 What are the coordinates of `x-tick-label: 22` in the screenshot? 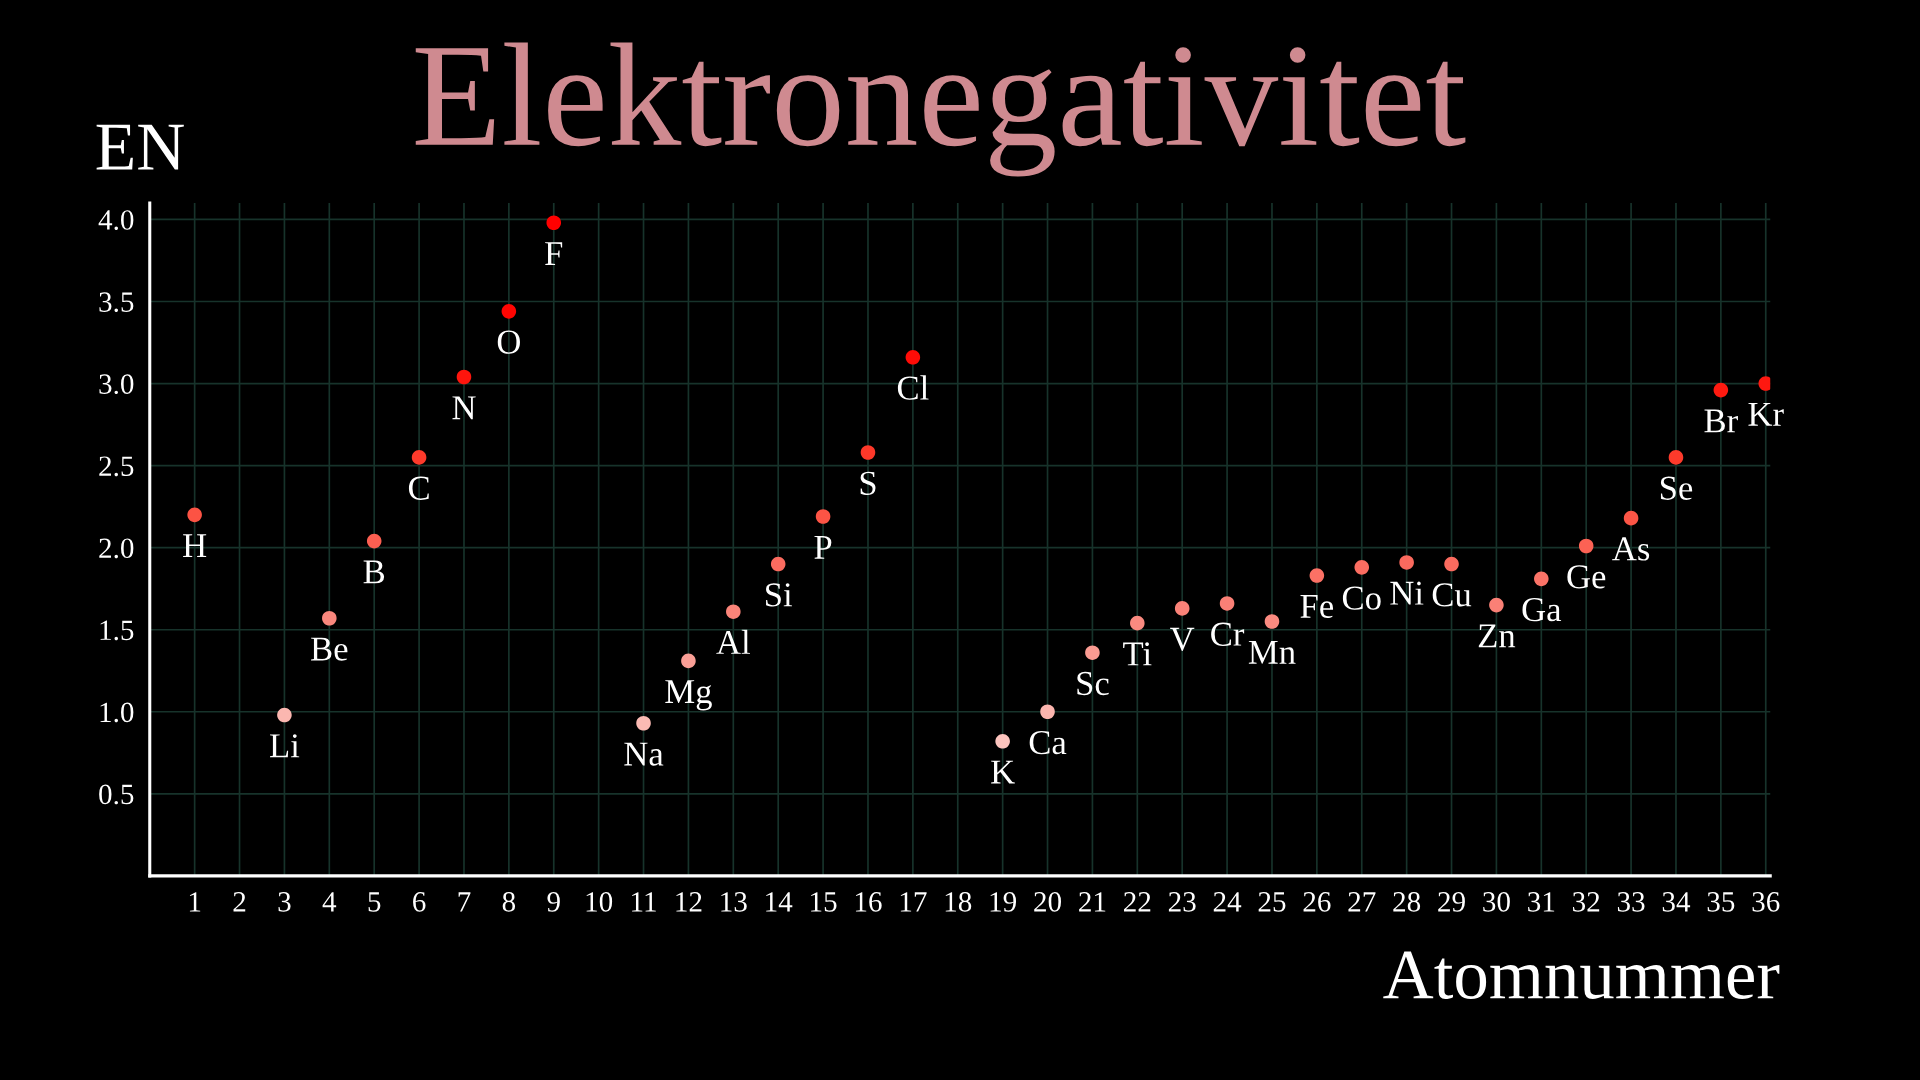 It's located at (1137, 902).